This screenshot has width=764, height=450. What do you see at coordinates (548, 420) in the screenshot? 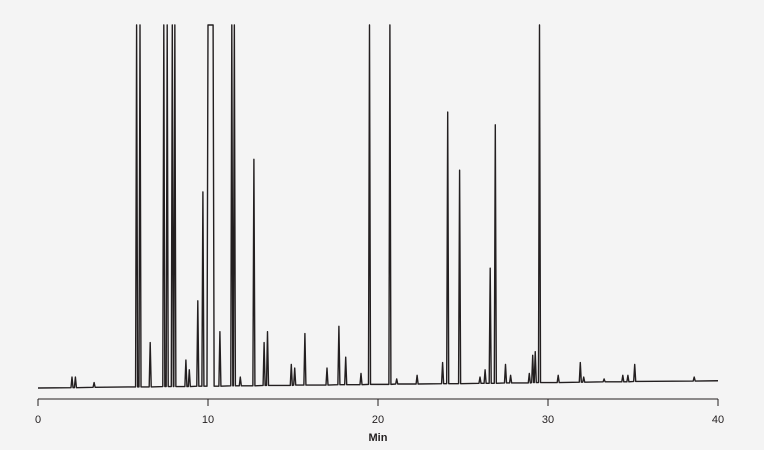
I see `x-tick-label: 30` at bounding box center [548, 420].